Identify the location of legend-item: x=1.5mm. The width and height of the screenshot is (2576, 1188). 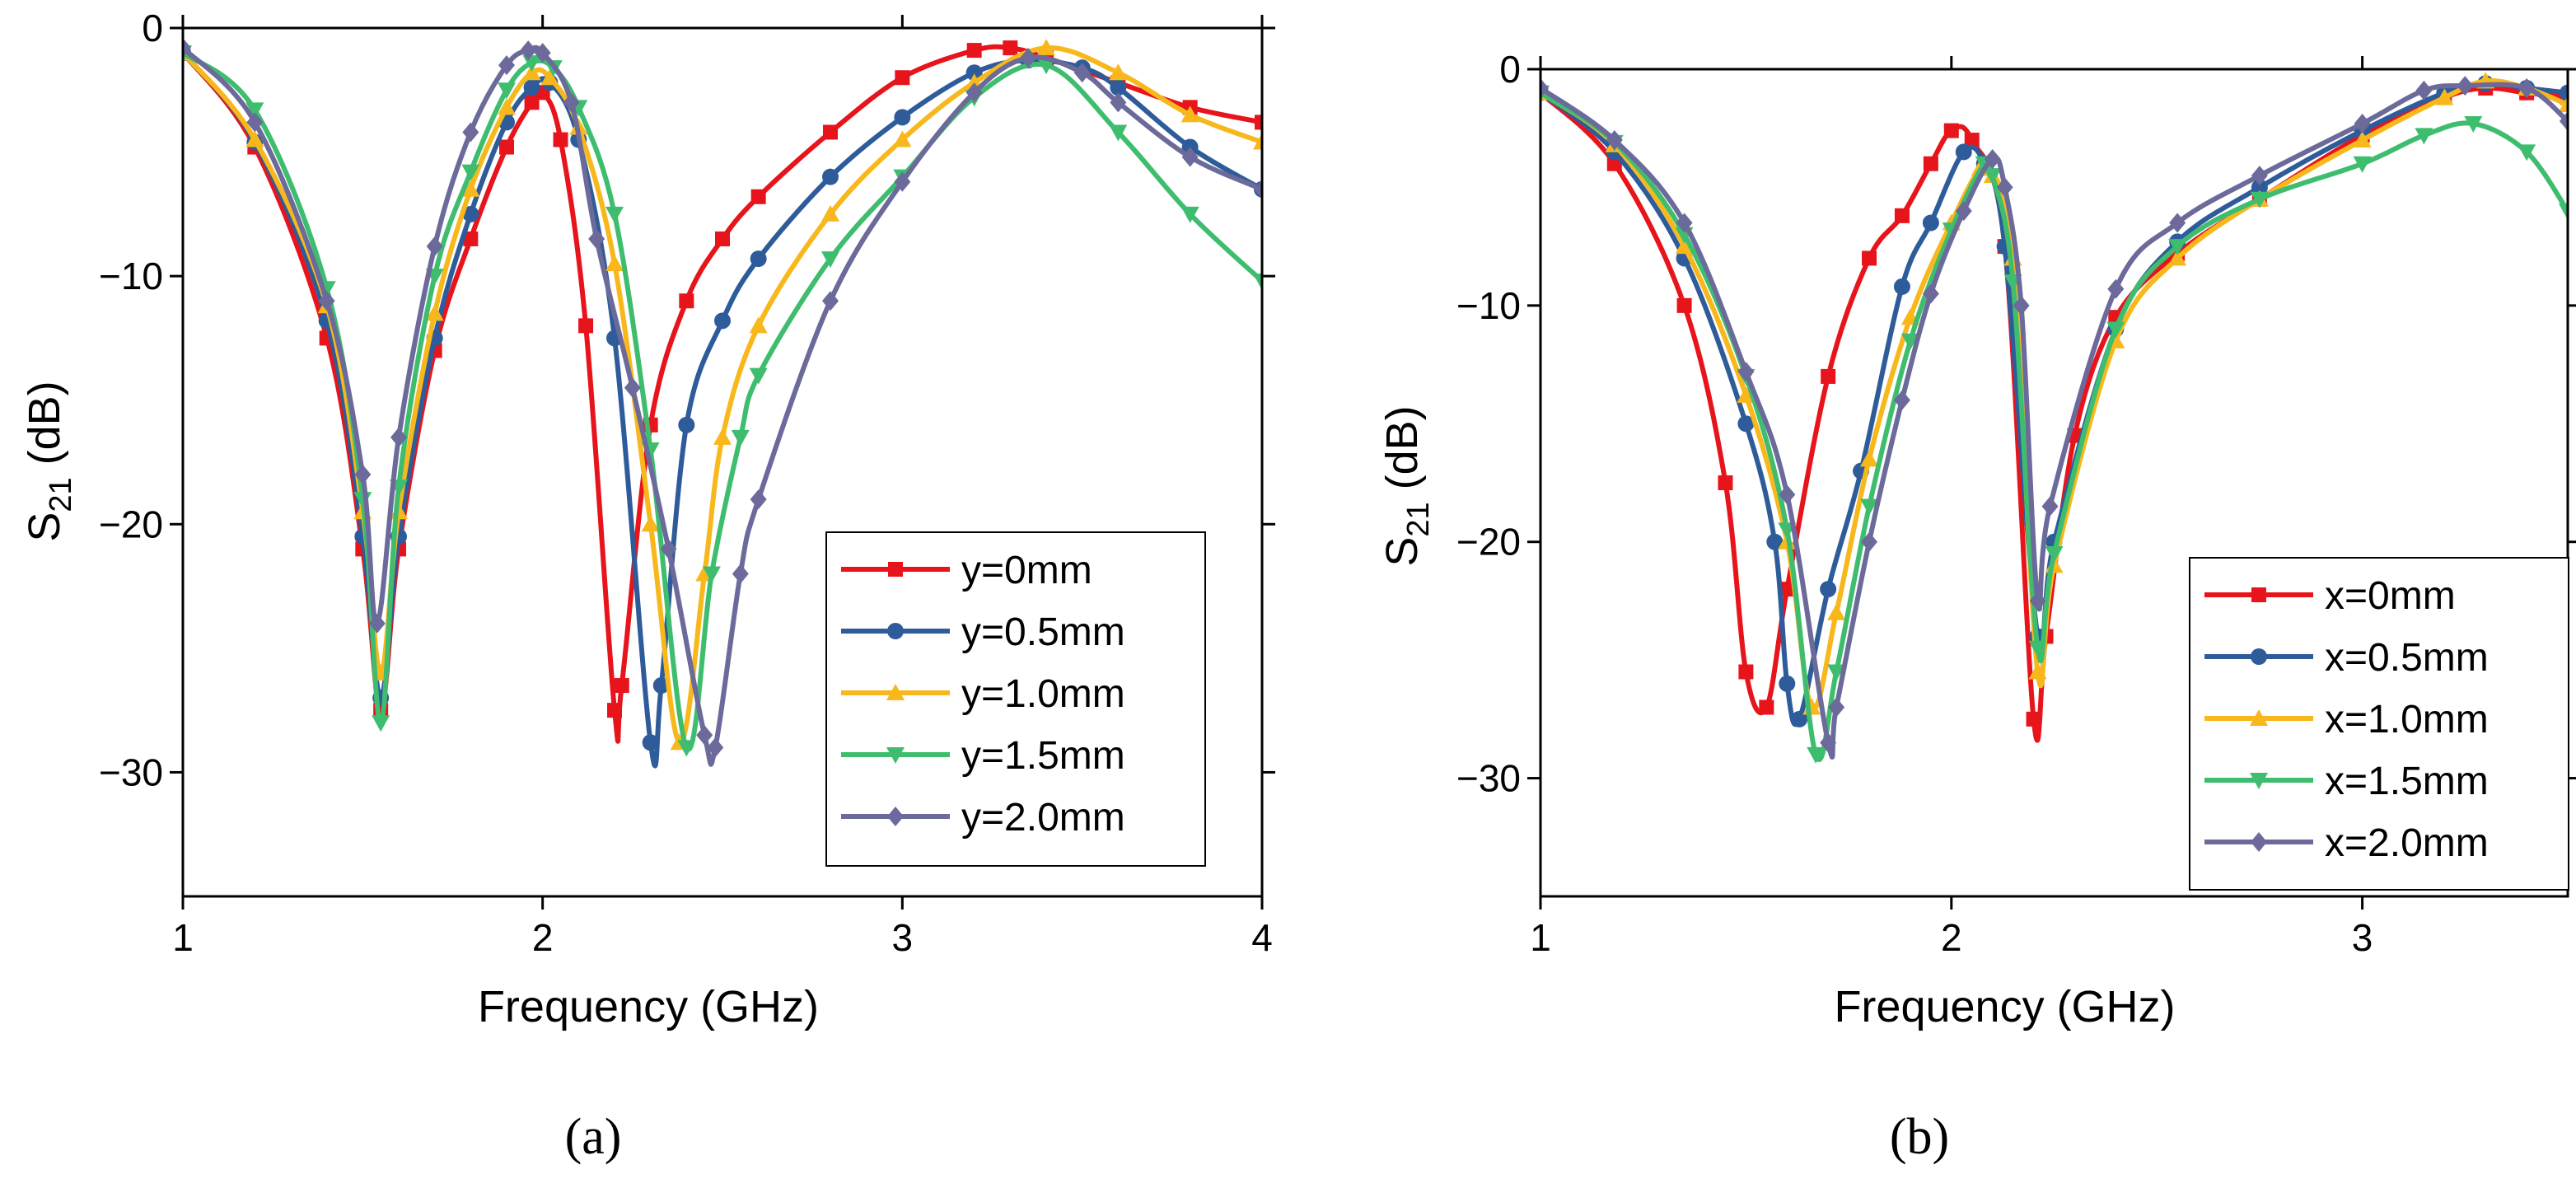
(2346, 782).